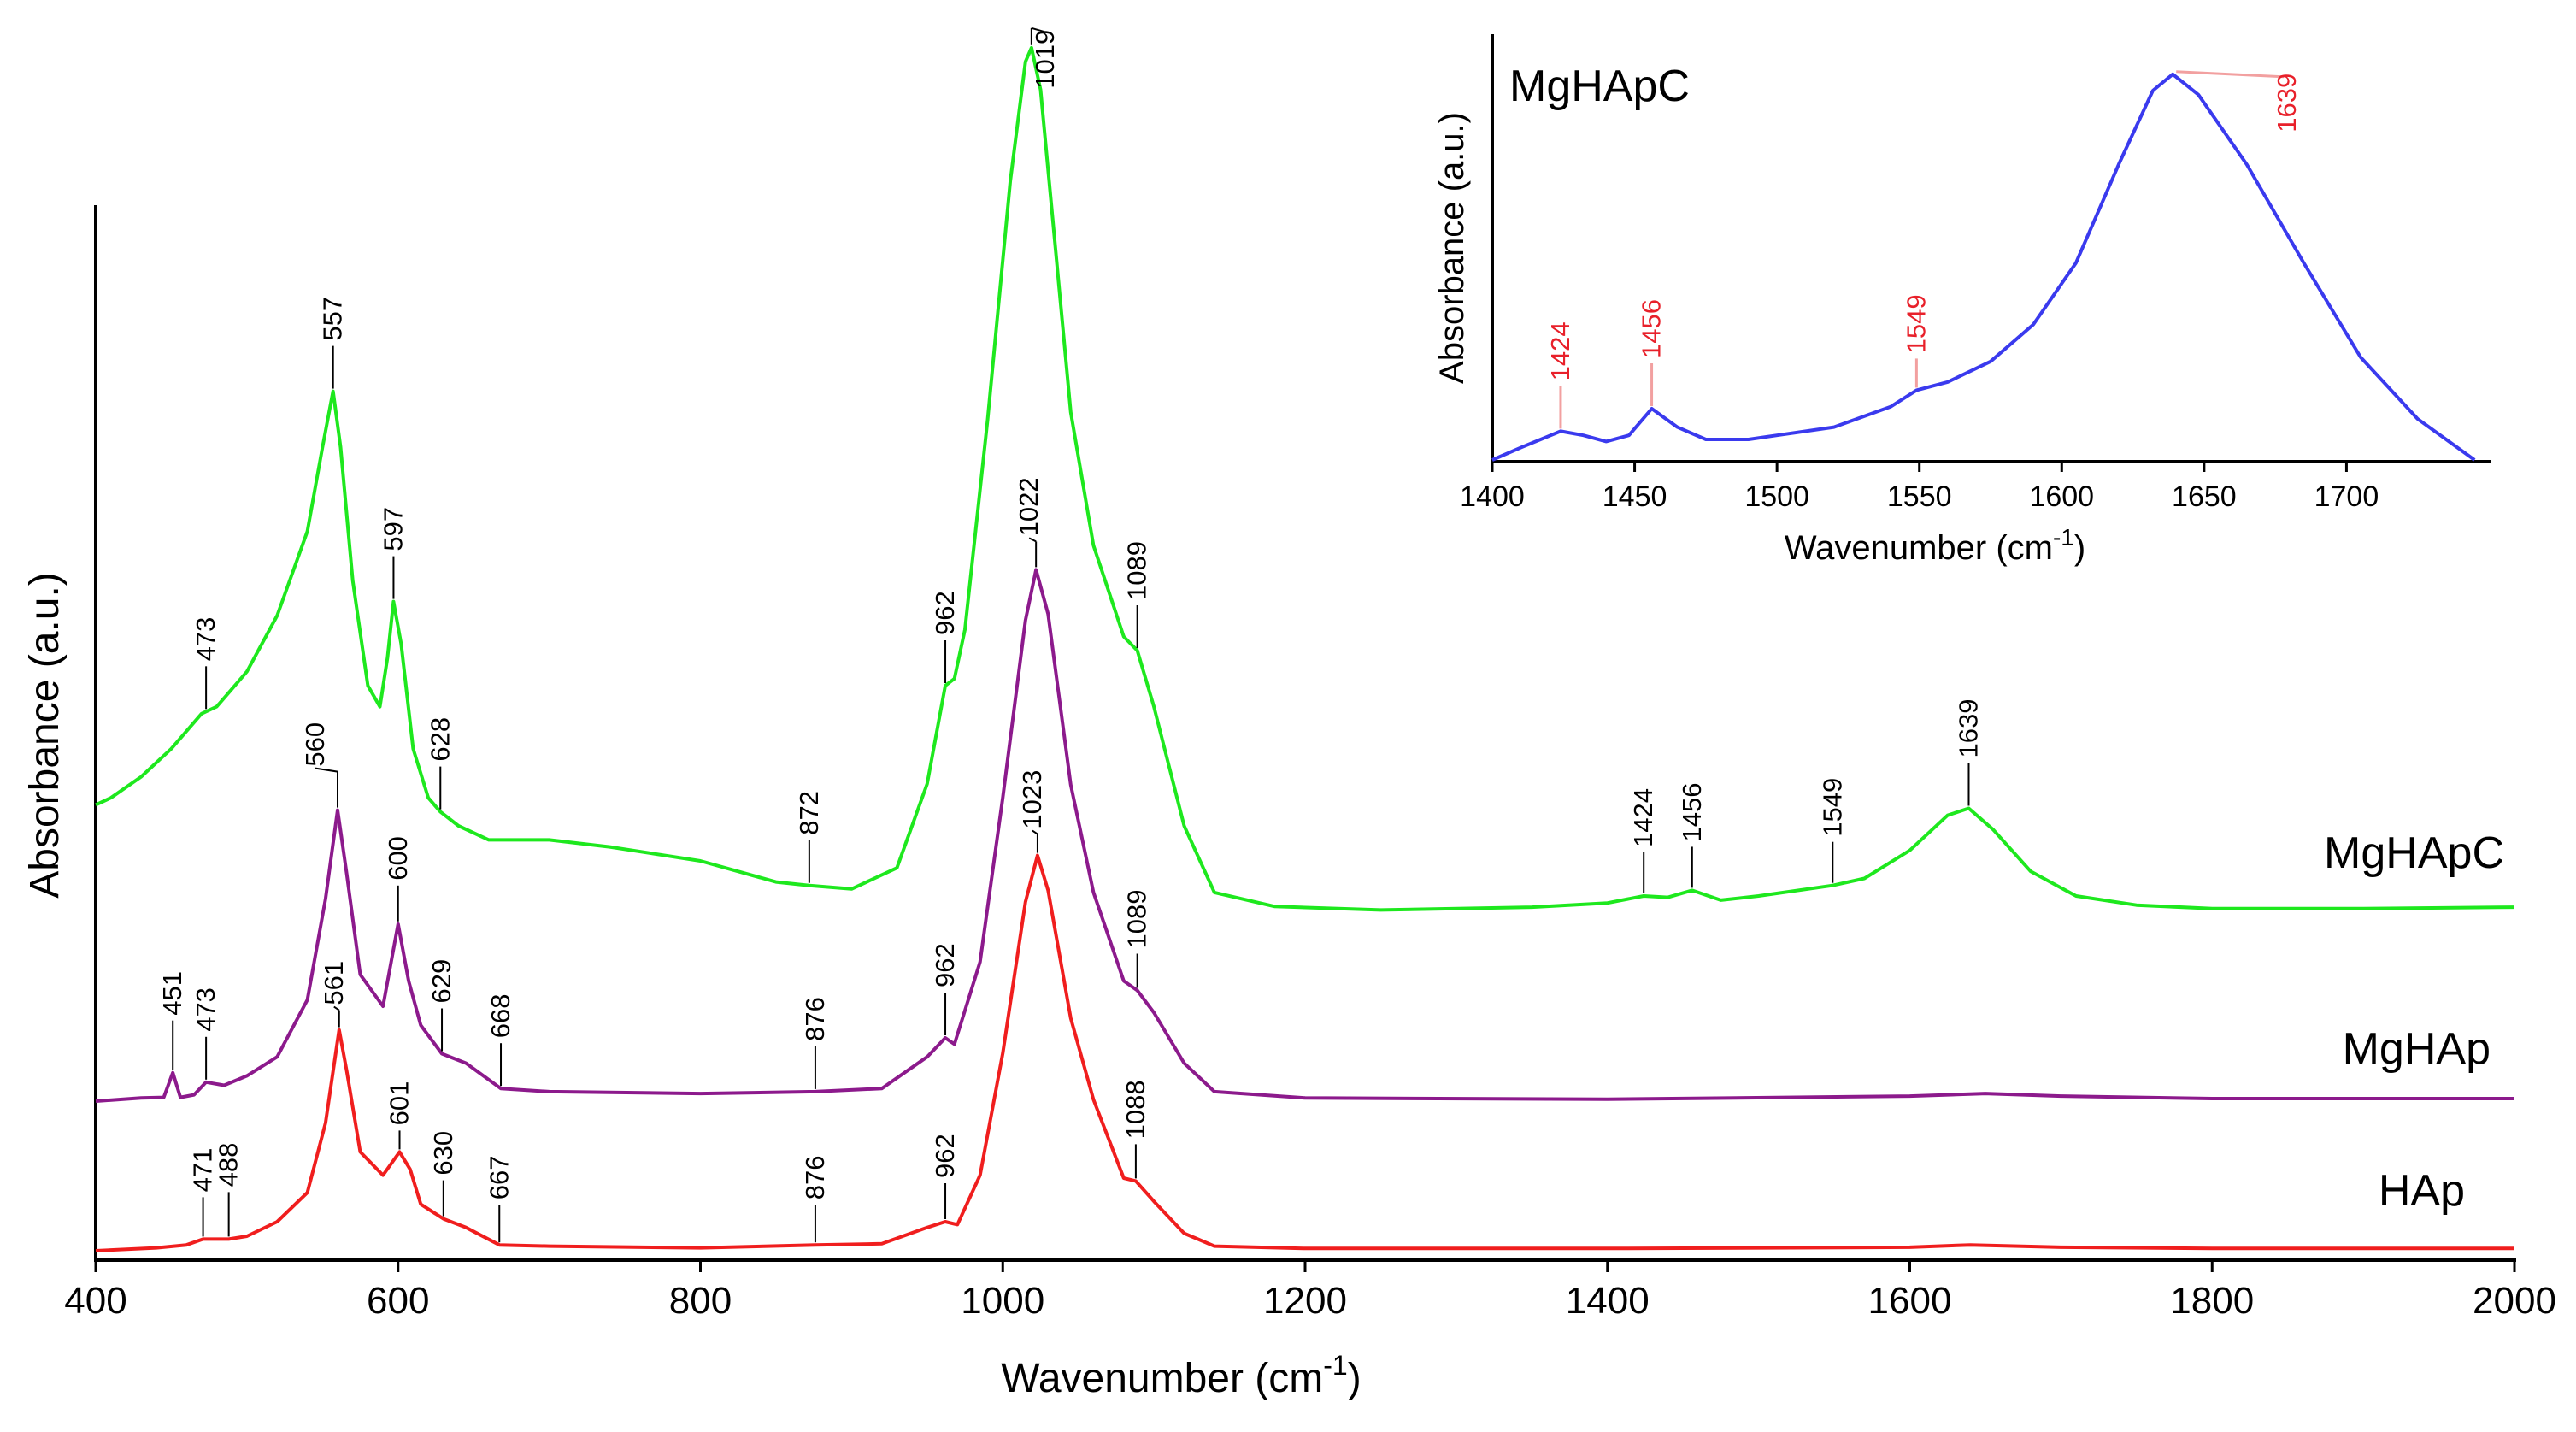  What do you see at coordinates (1776, 496) in the screenshot?
I see `inset-x-tick-label: 1500` at bounding box center [1776, 496].